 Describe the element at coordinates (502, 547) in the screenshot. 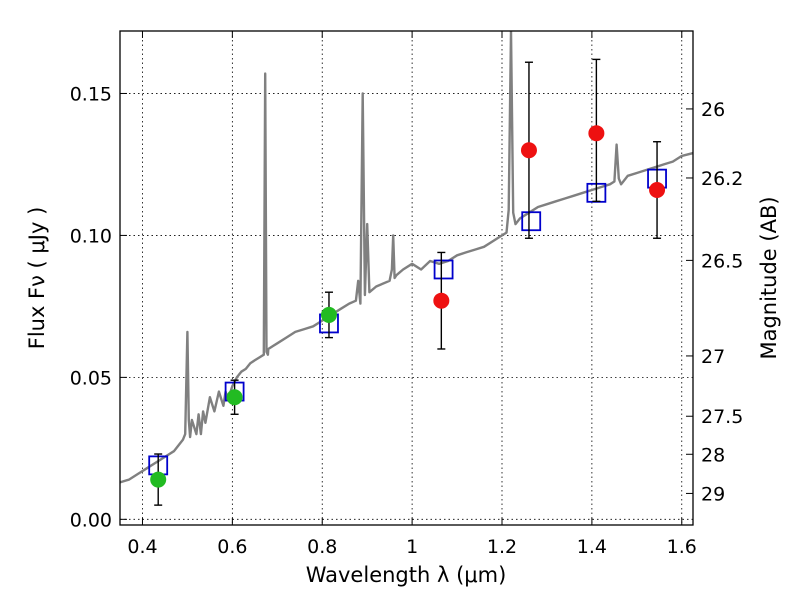

I see `x-tick-label: 1.2` at that location.